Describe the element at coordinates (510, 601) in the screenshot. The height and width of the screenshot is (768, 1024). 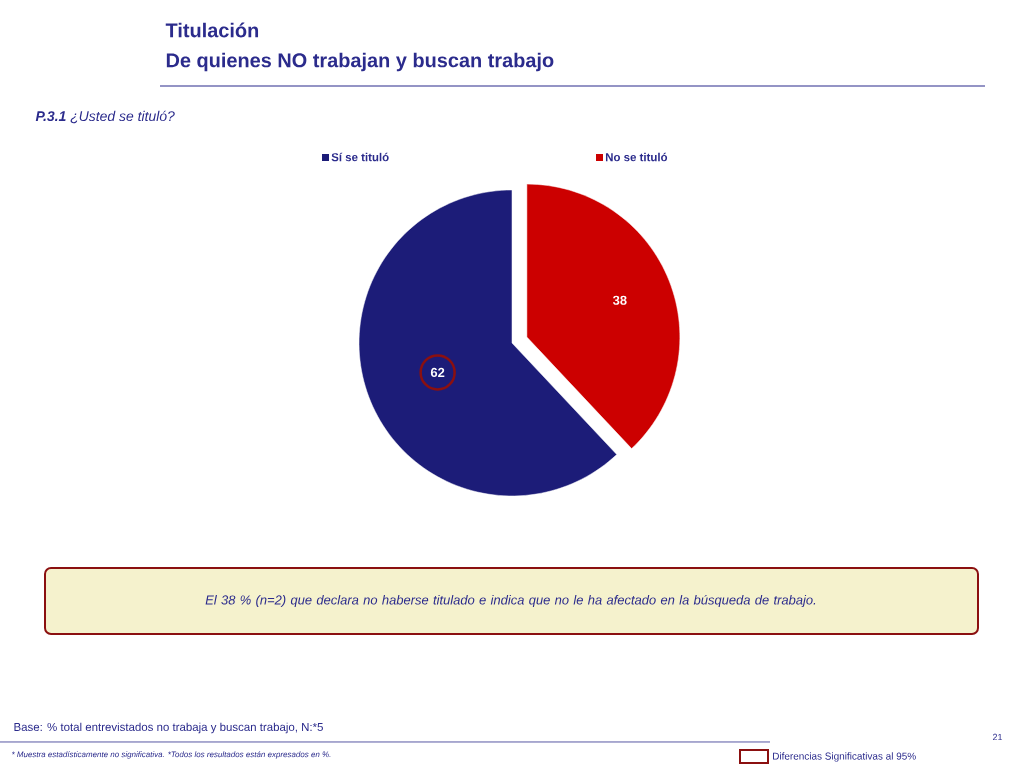
I see `text: El 38 % (n=2) que declara no haberse titulado e indica que no le ha afectado en la búsqueda de trabajo.` at that location.